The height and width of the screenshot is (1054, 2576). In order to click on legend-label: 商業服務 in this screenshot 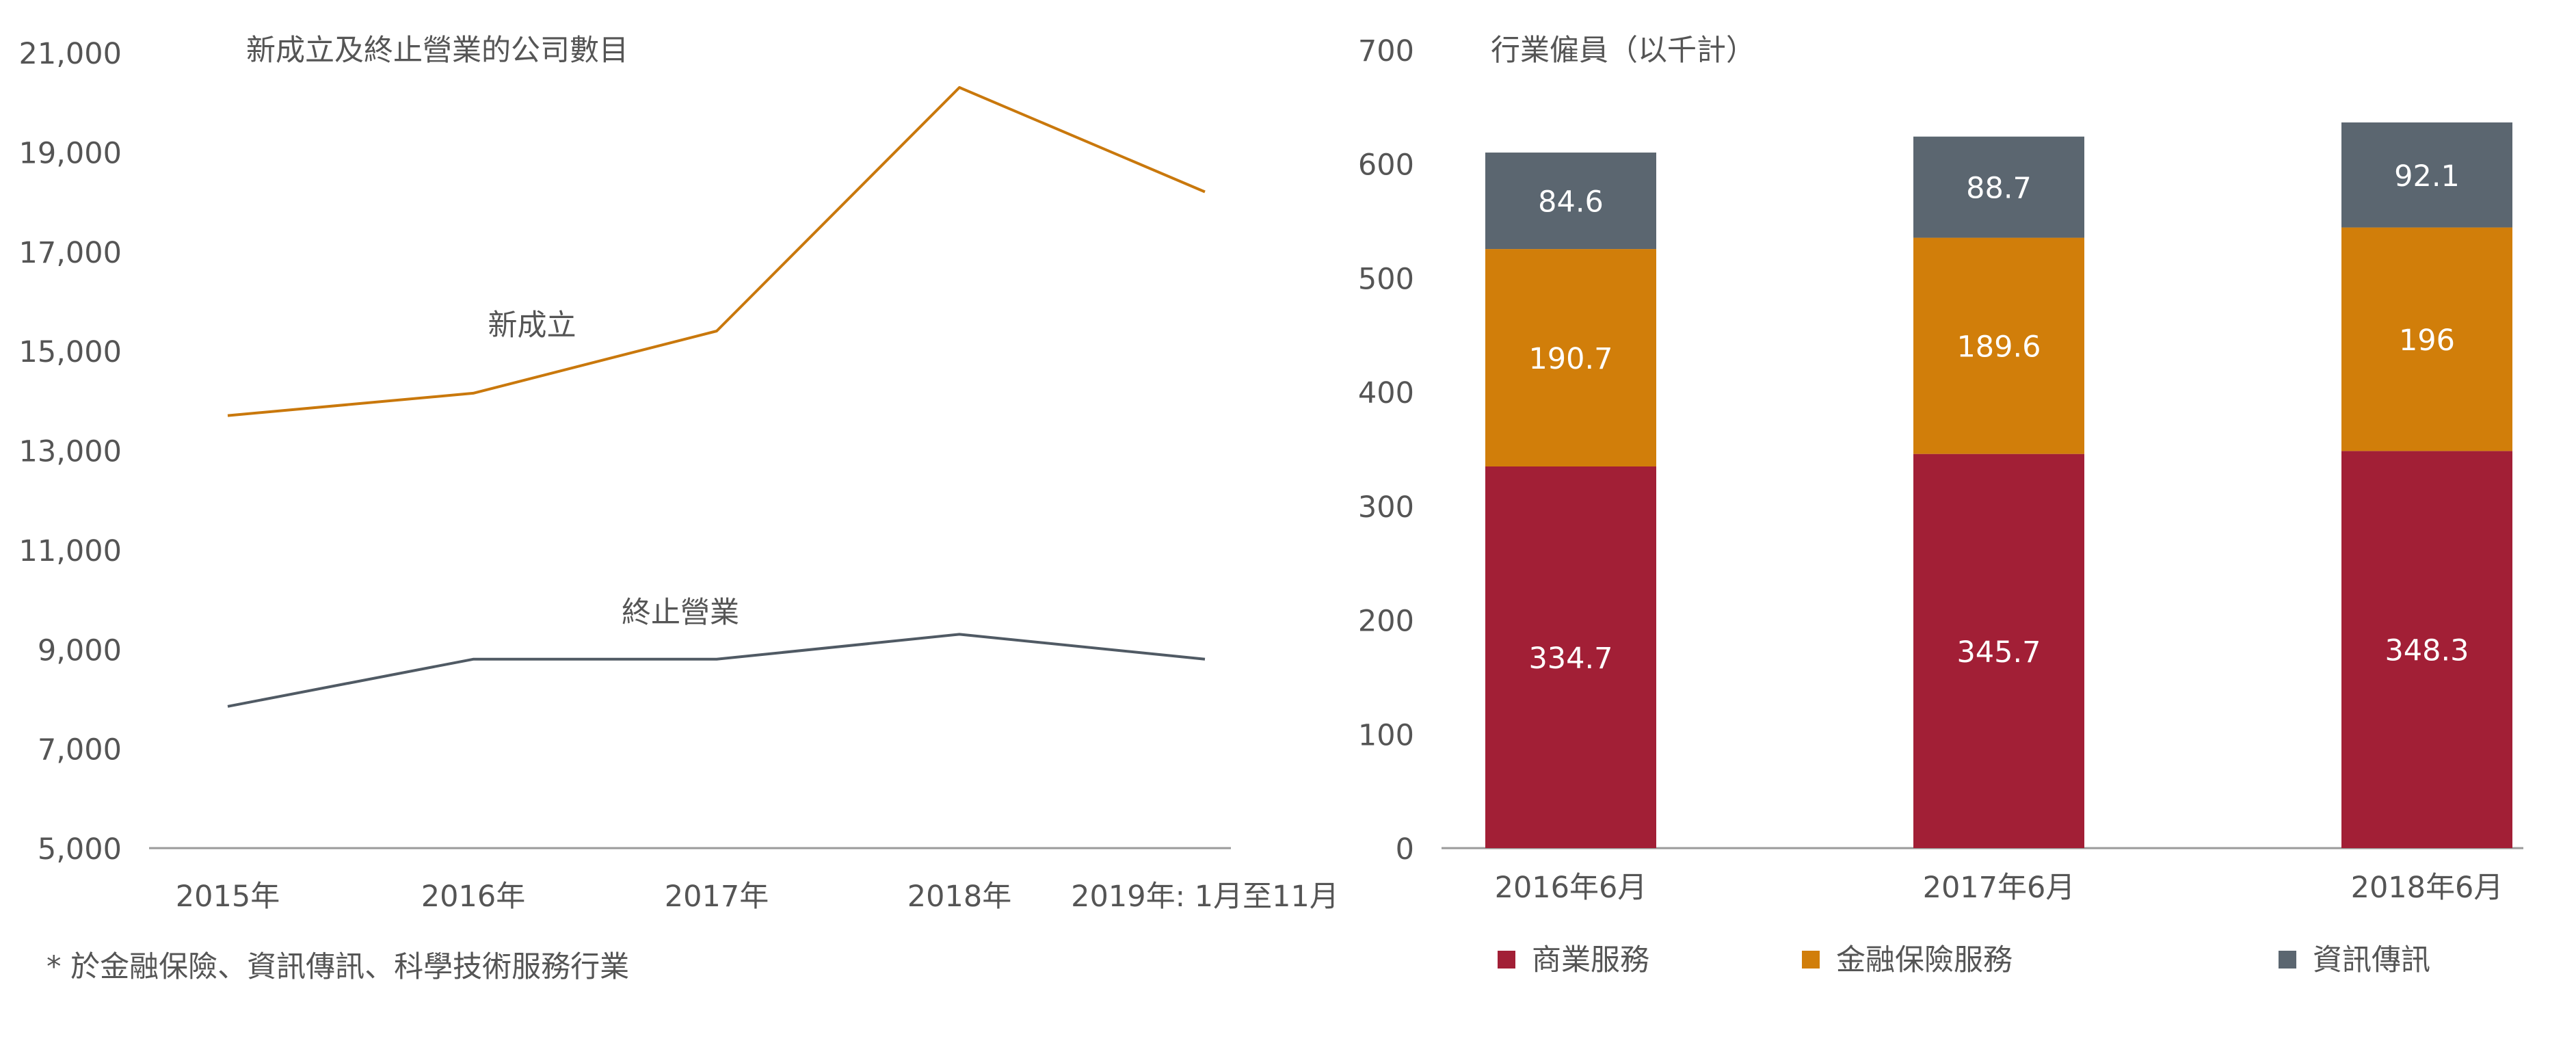, I will do `click(1590, 960)`.